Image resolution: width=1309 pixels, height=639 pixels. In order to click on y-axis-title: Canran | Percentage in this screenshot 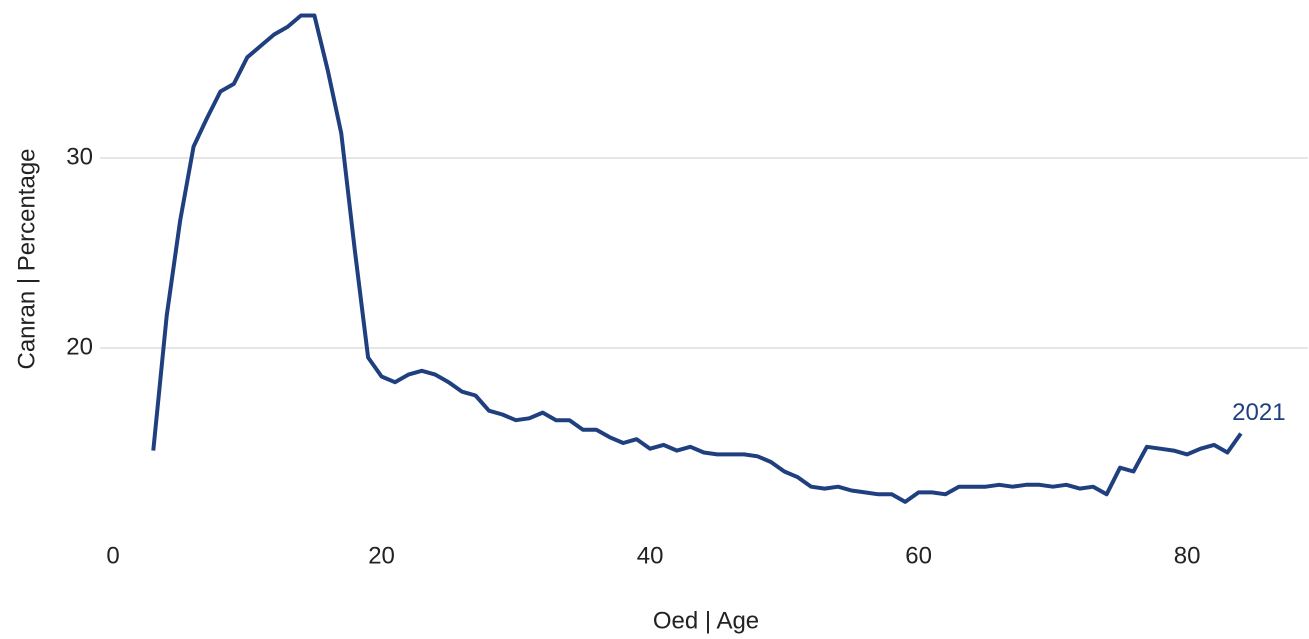, I will do `click(26, 258)`.